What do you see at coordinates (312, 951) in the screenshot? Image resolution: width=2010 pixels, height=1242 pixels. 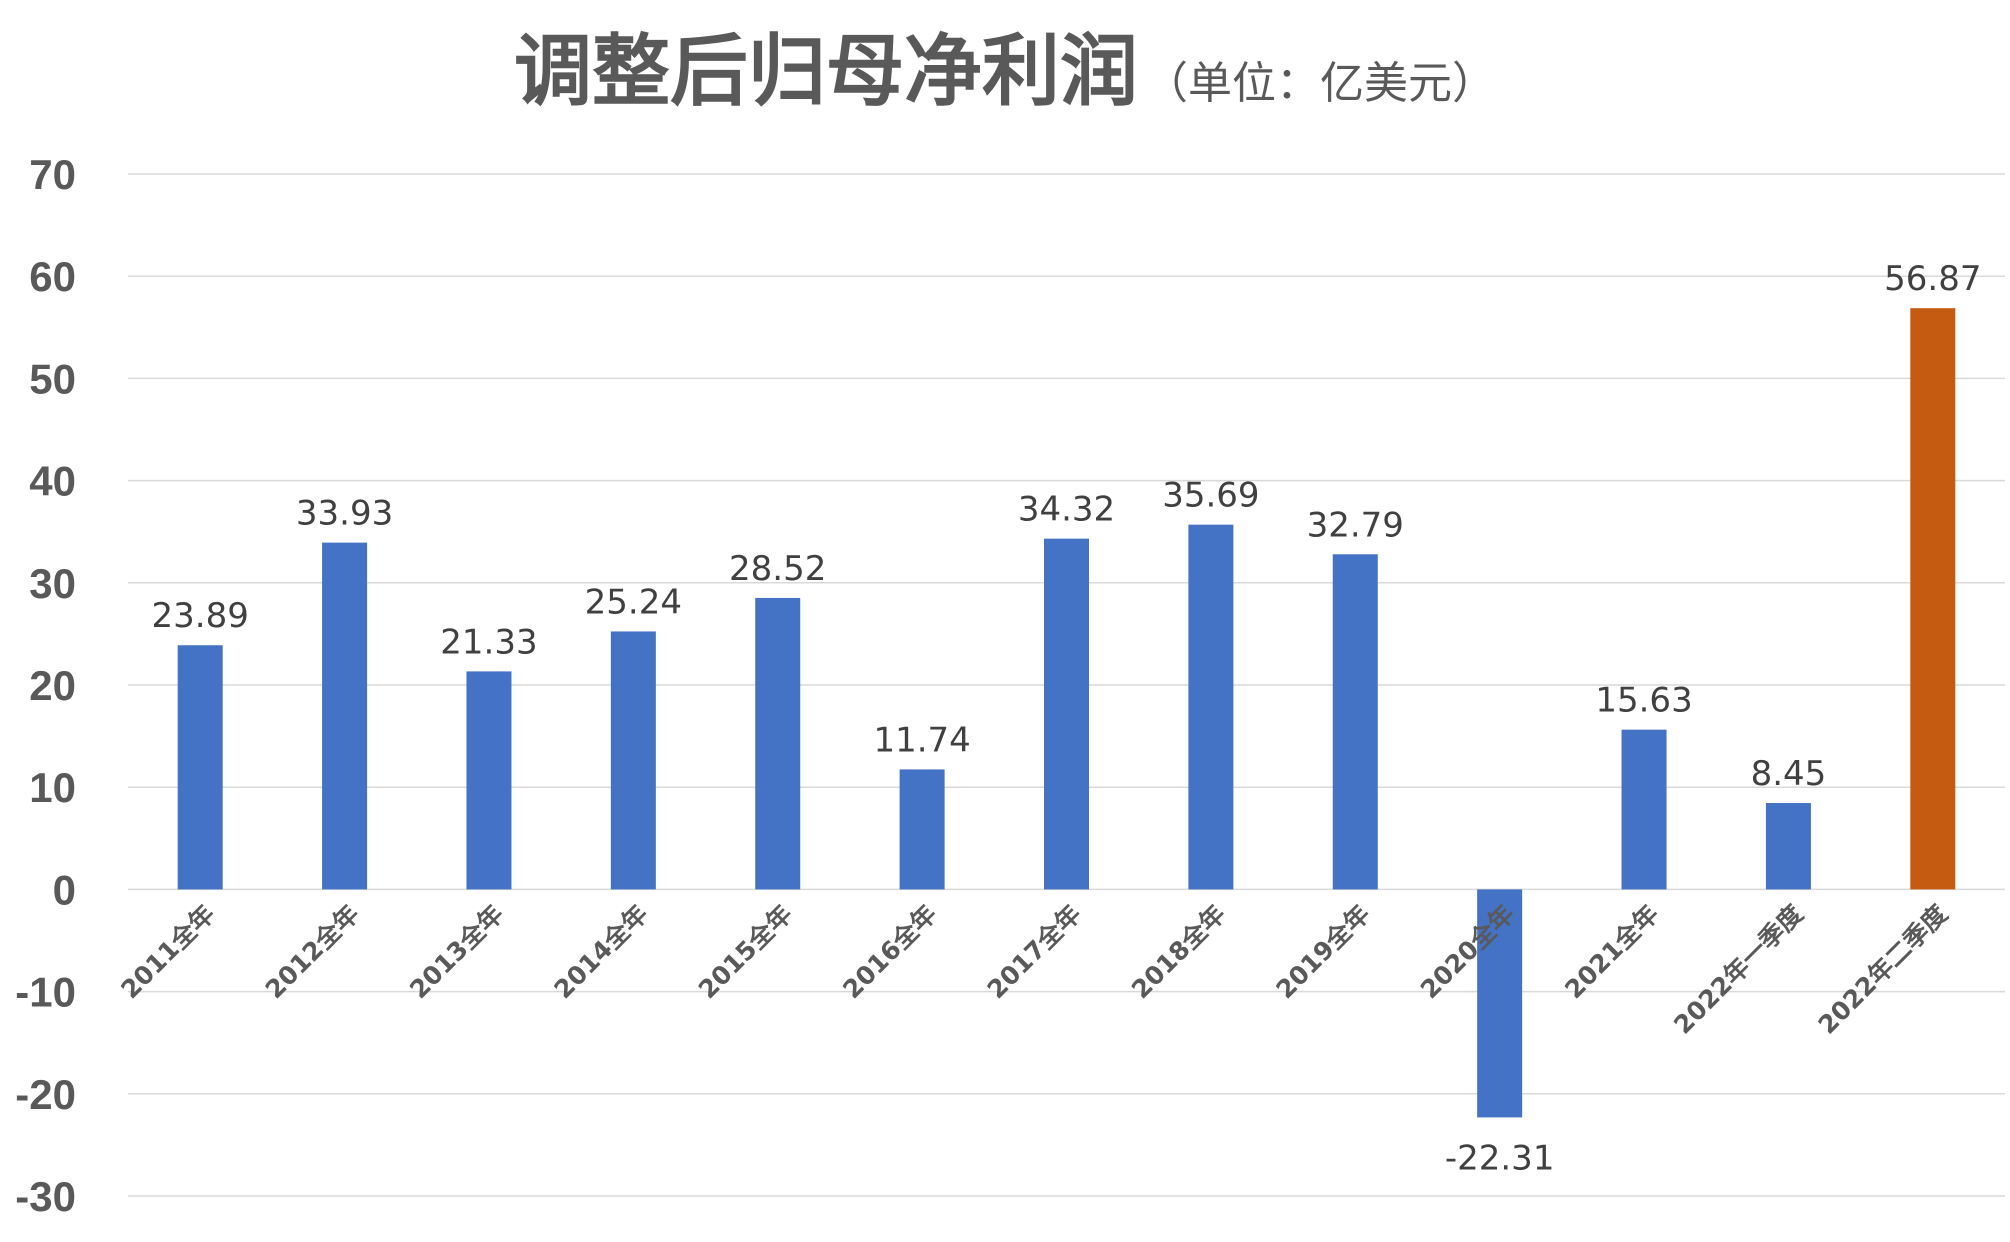 I see `x-tick-label: 2012全年` at bounding box center [312, 951].